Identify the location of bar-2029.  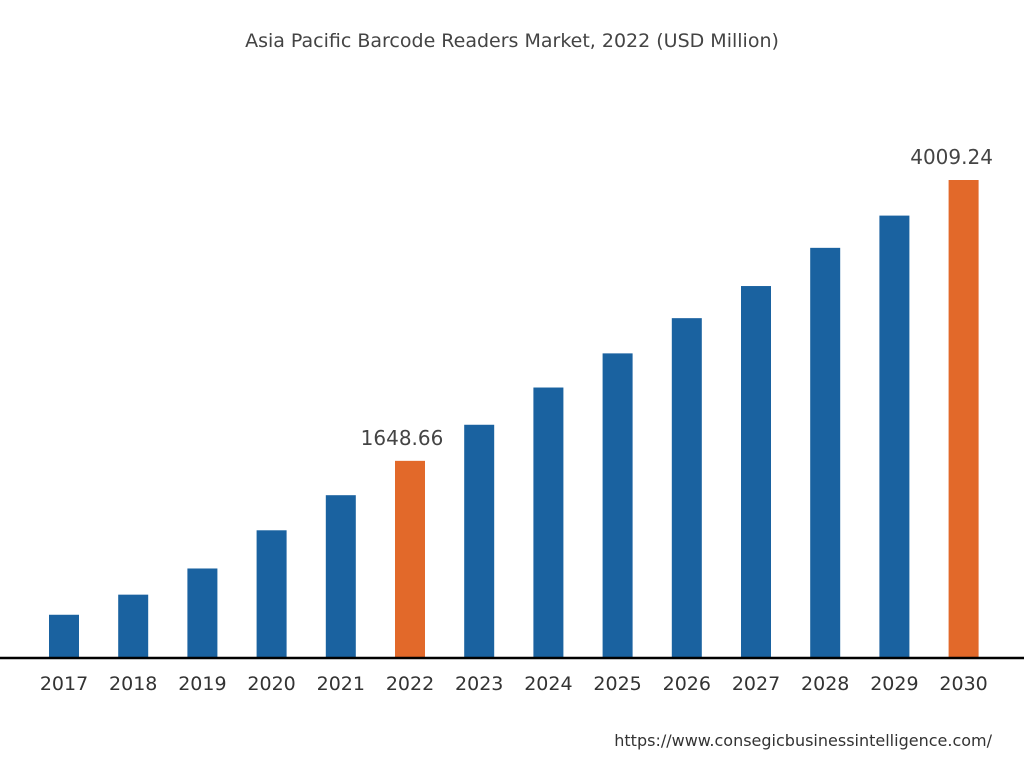
(894, 436).